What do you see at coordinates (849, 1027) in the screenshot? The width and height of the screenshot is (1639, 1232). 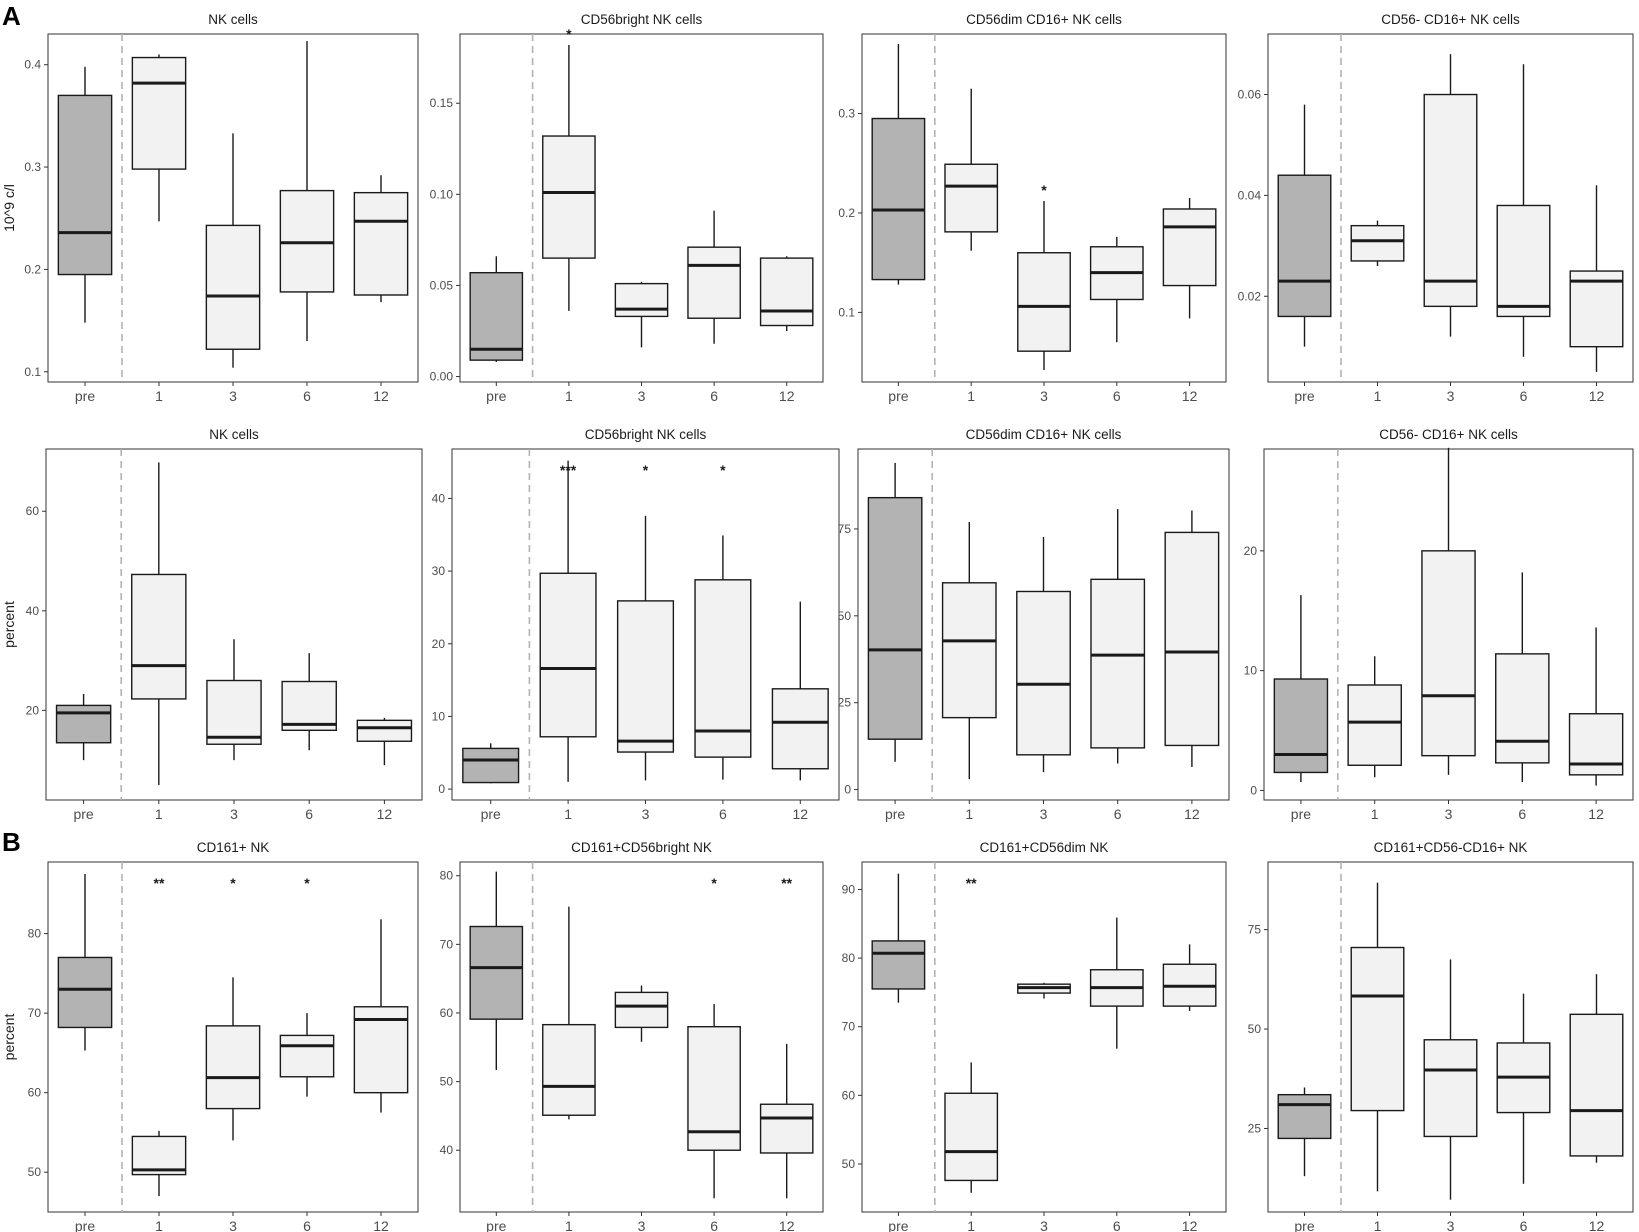 I see `y-tick-label: 70` at bounding box center [849, 1027].